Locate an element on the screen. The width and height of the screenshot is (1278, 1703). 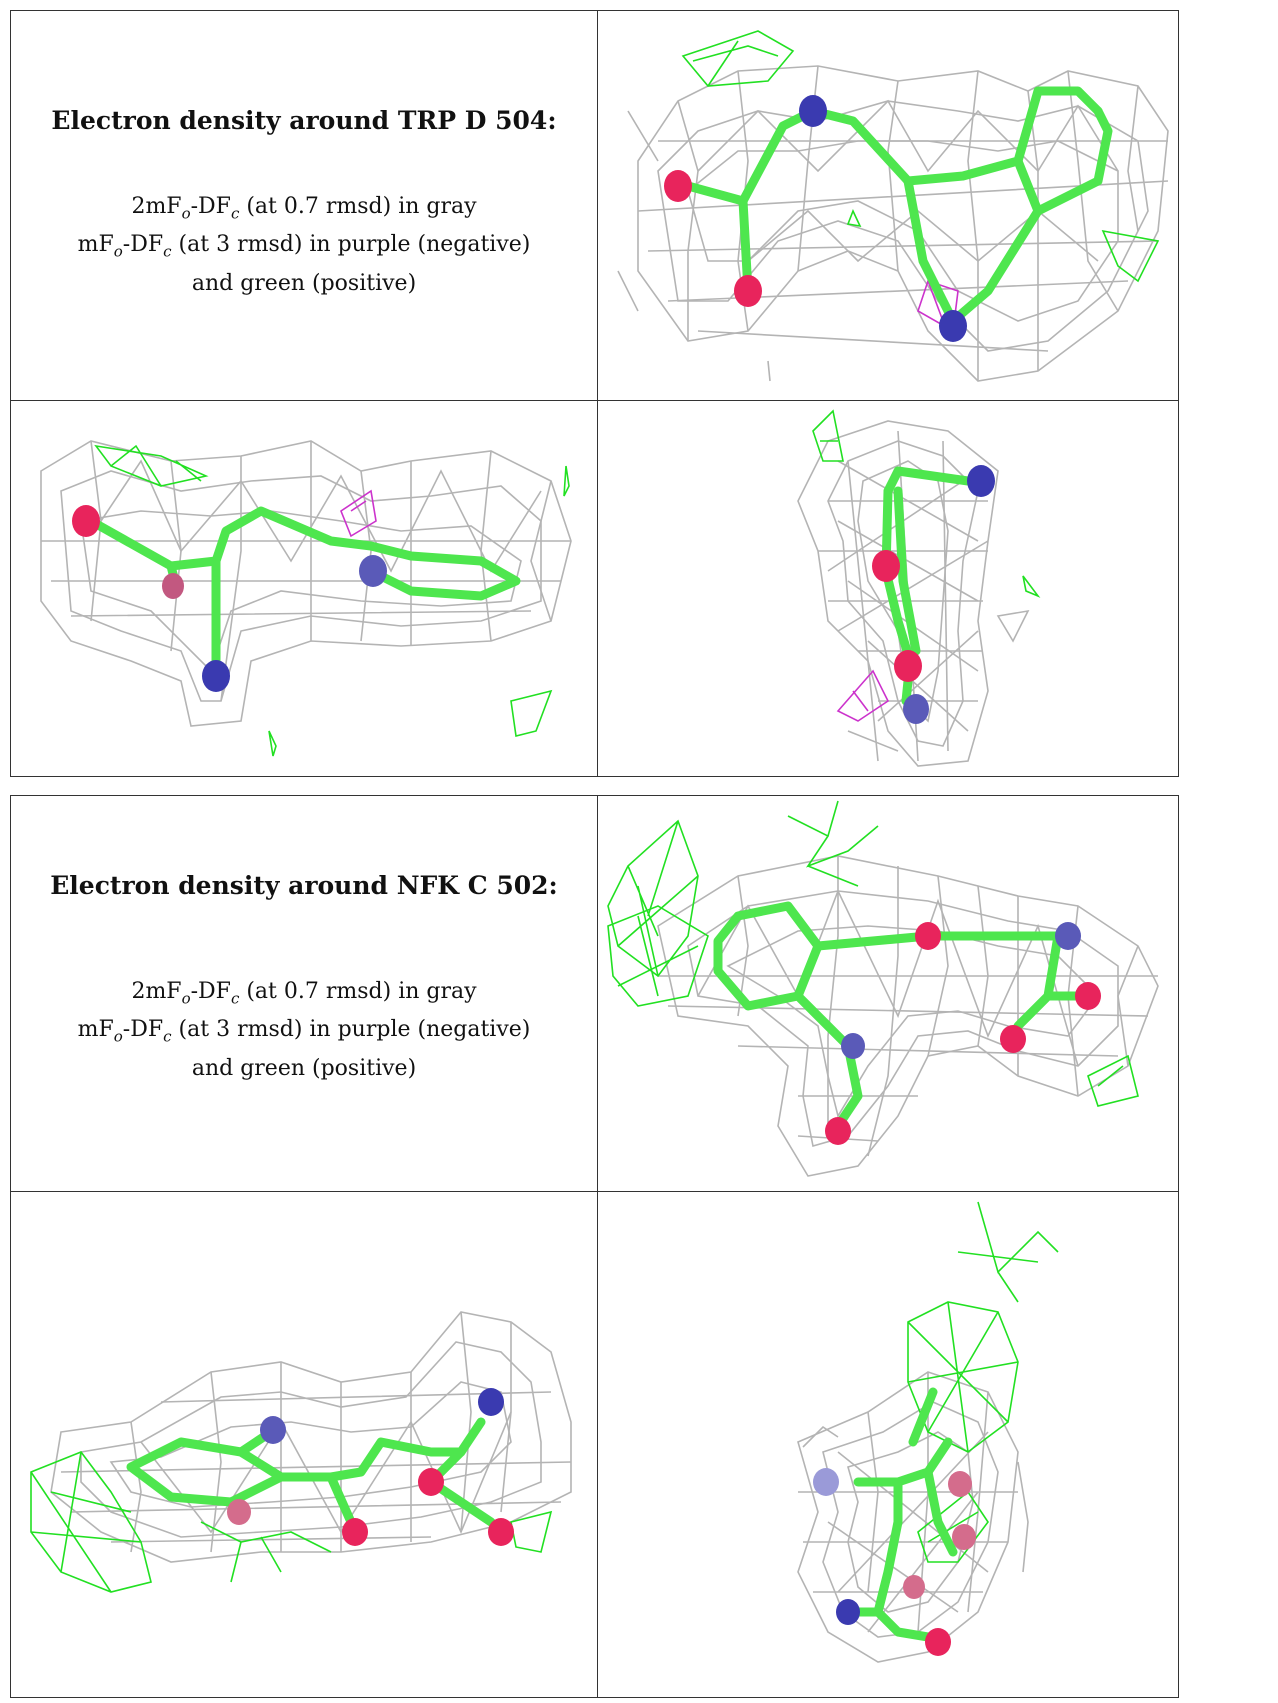
trp-view-bottom-left is located at coordinates (304, 588).